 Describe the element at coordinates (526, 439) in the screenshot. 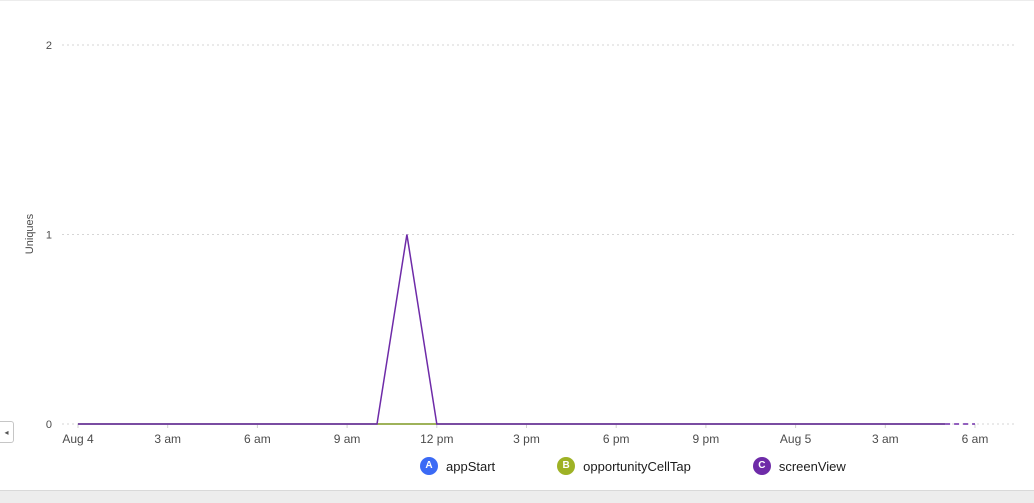

I see `x-tick-label: 3 pm` at that location.